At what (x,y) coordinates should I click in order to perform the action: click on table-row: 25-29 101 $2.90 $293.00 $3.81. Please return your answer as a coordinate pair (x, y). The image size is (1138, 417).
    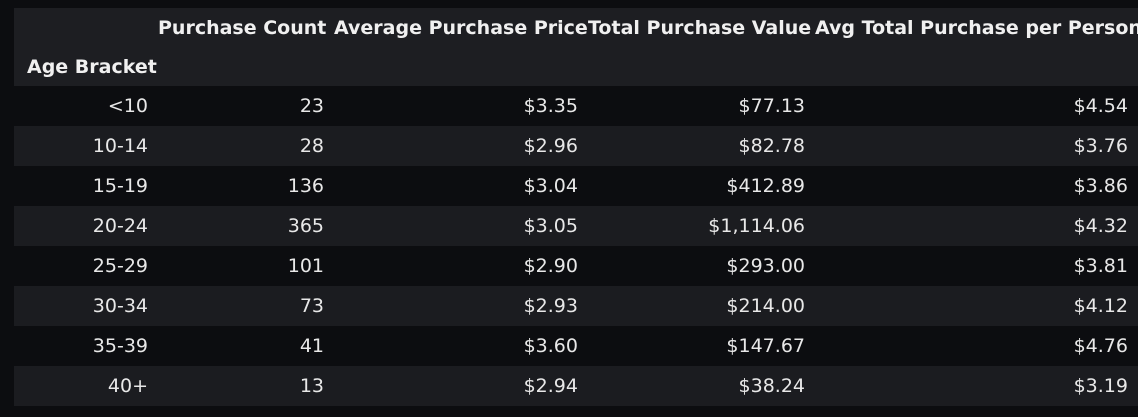
    Looking at the image, I should click on (576, 266).